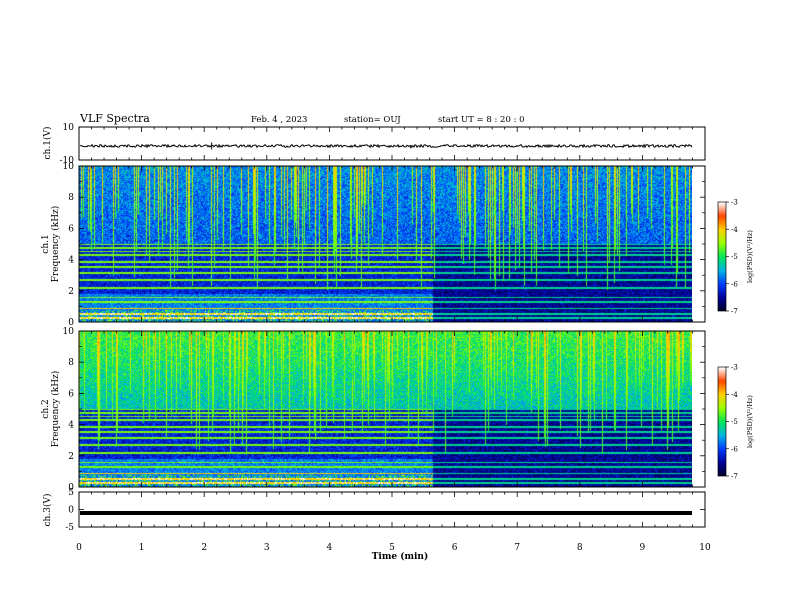 This screenshot has height=612, width=792. Describe the element at coordinates (455, 548) in the screenshot. I see `x-tick-label: 6` at that location.